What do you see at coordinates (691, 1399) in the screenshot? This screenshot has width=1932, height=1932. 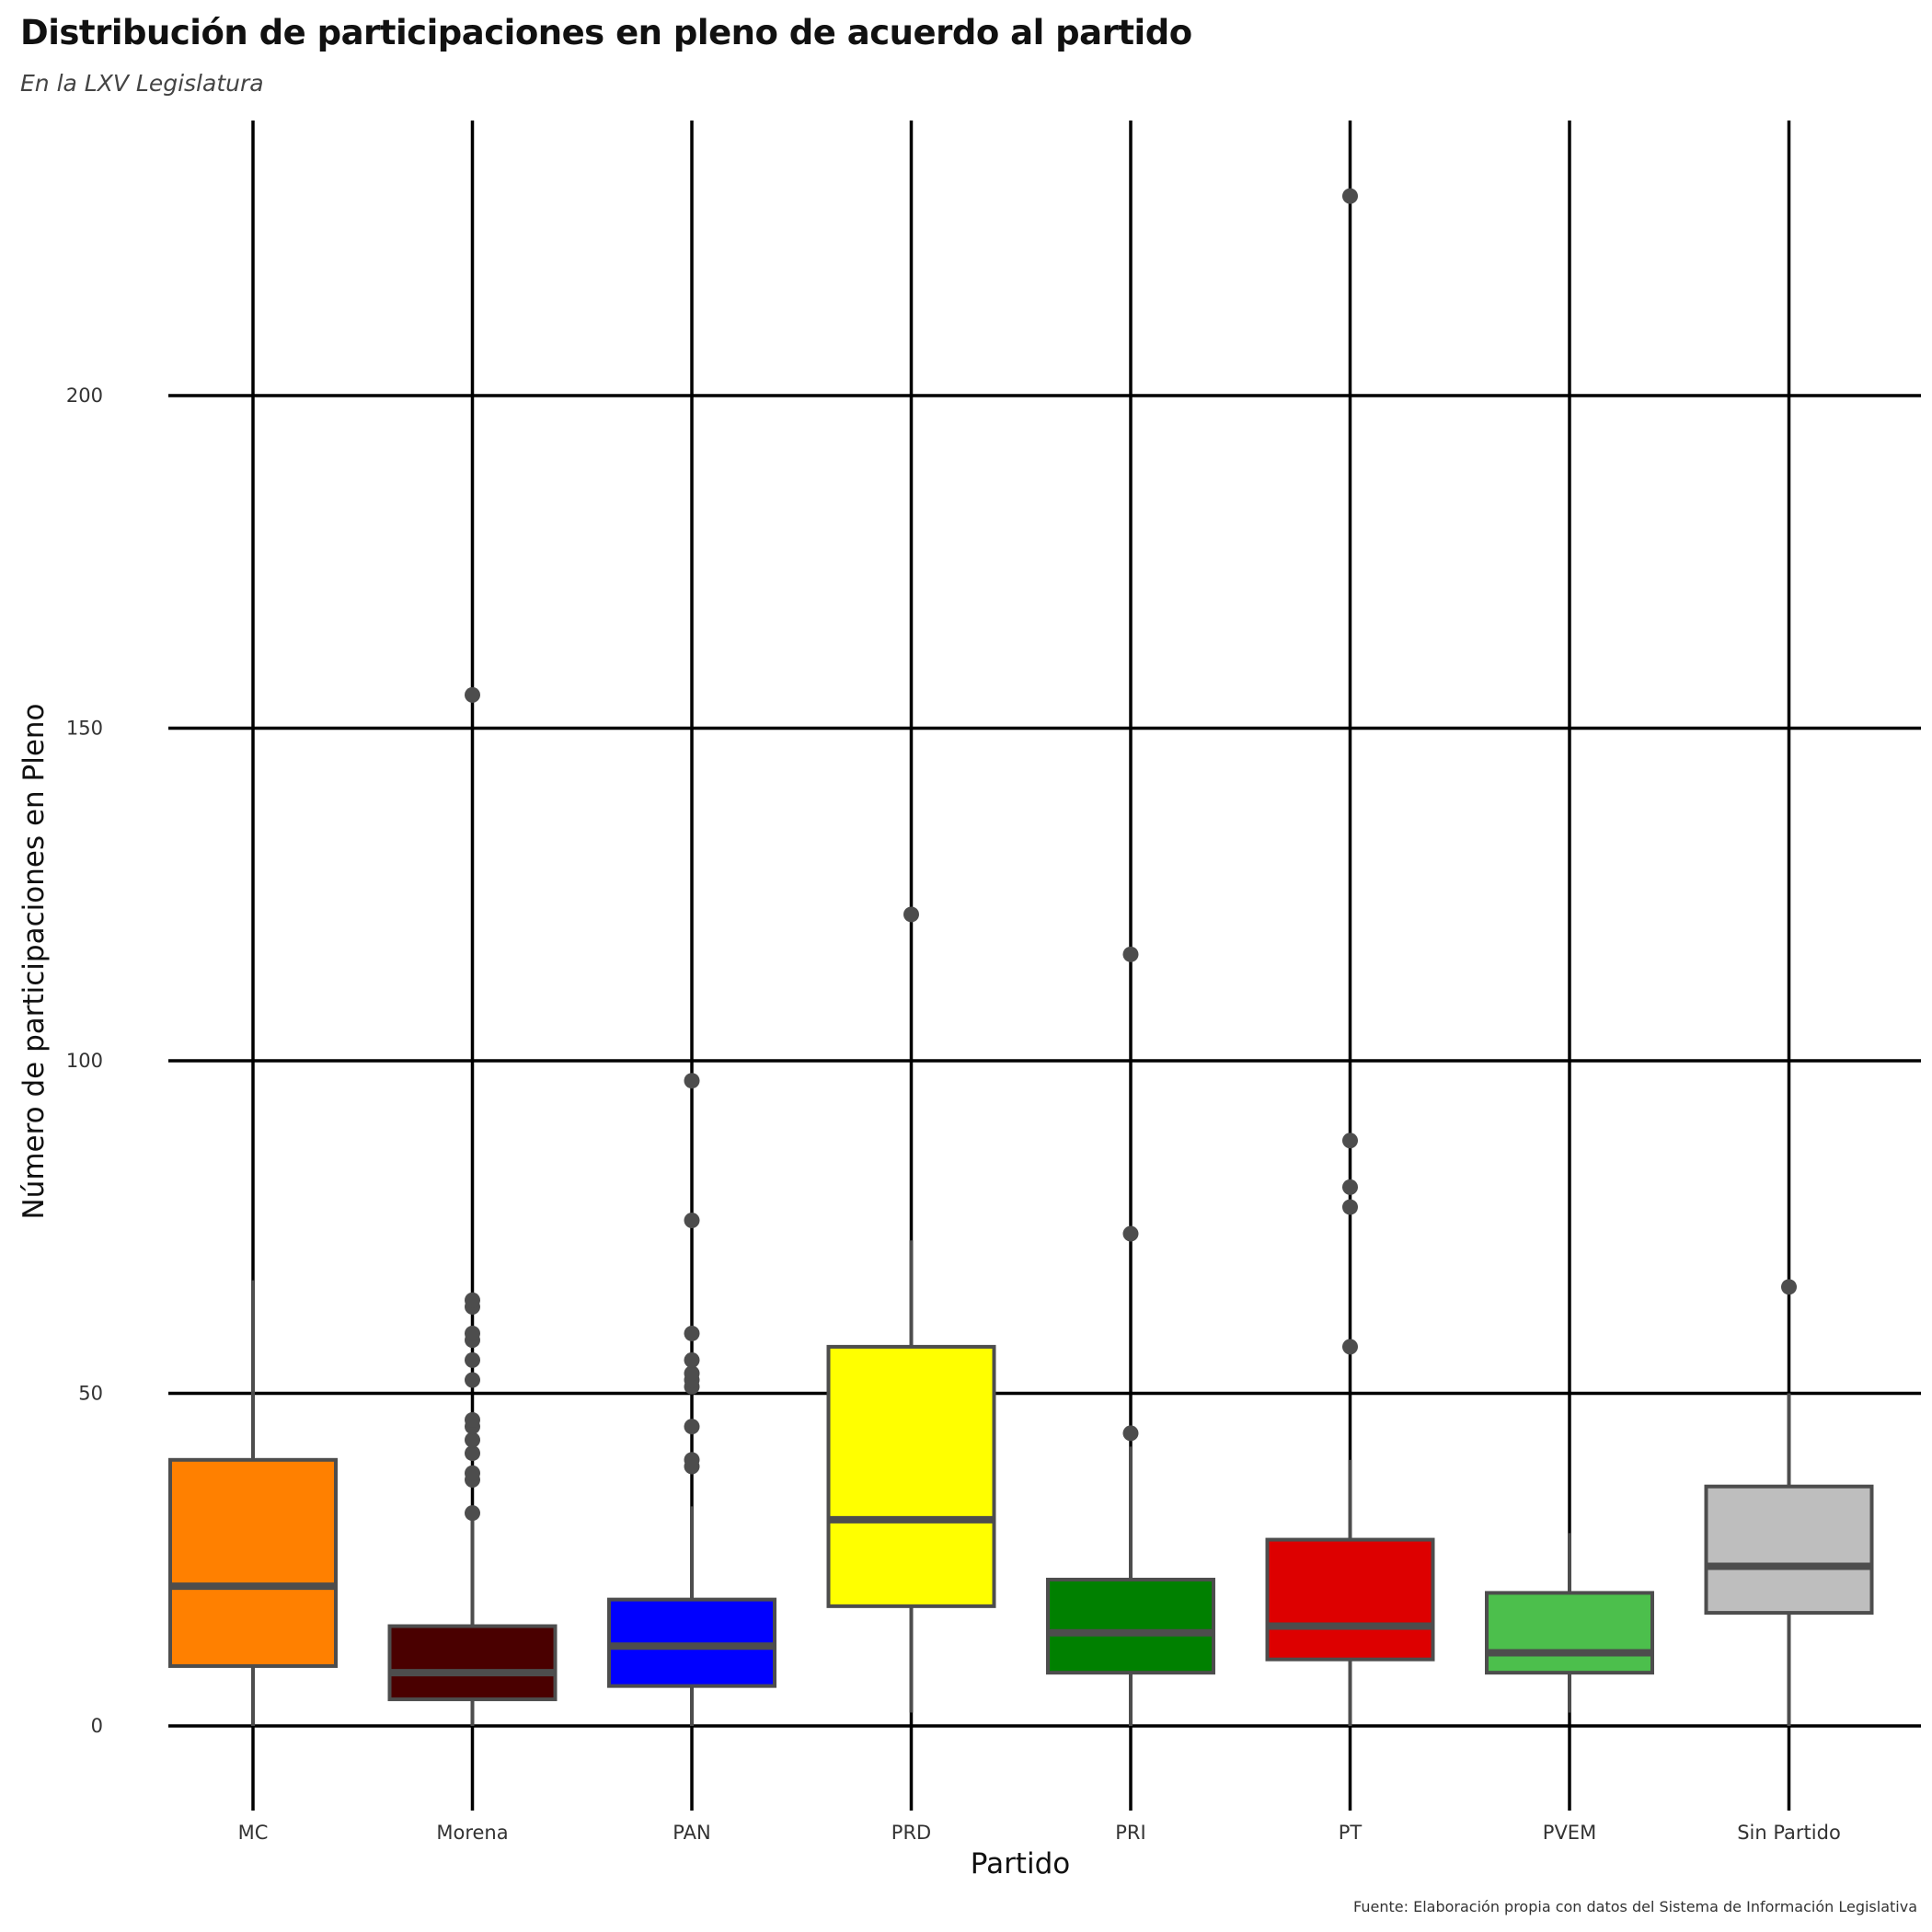 I see `box-pan` at bounding box center [691, 1399].